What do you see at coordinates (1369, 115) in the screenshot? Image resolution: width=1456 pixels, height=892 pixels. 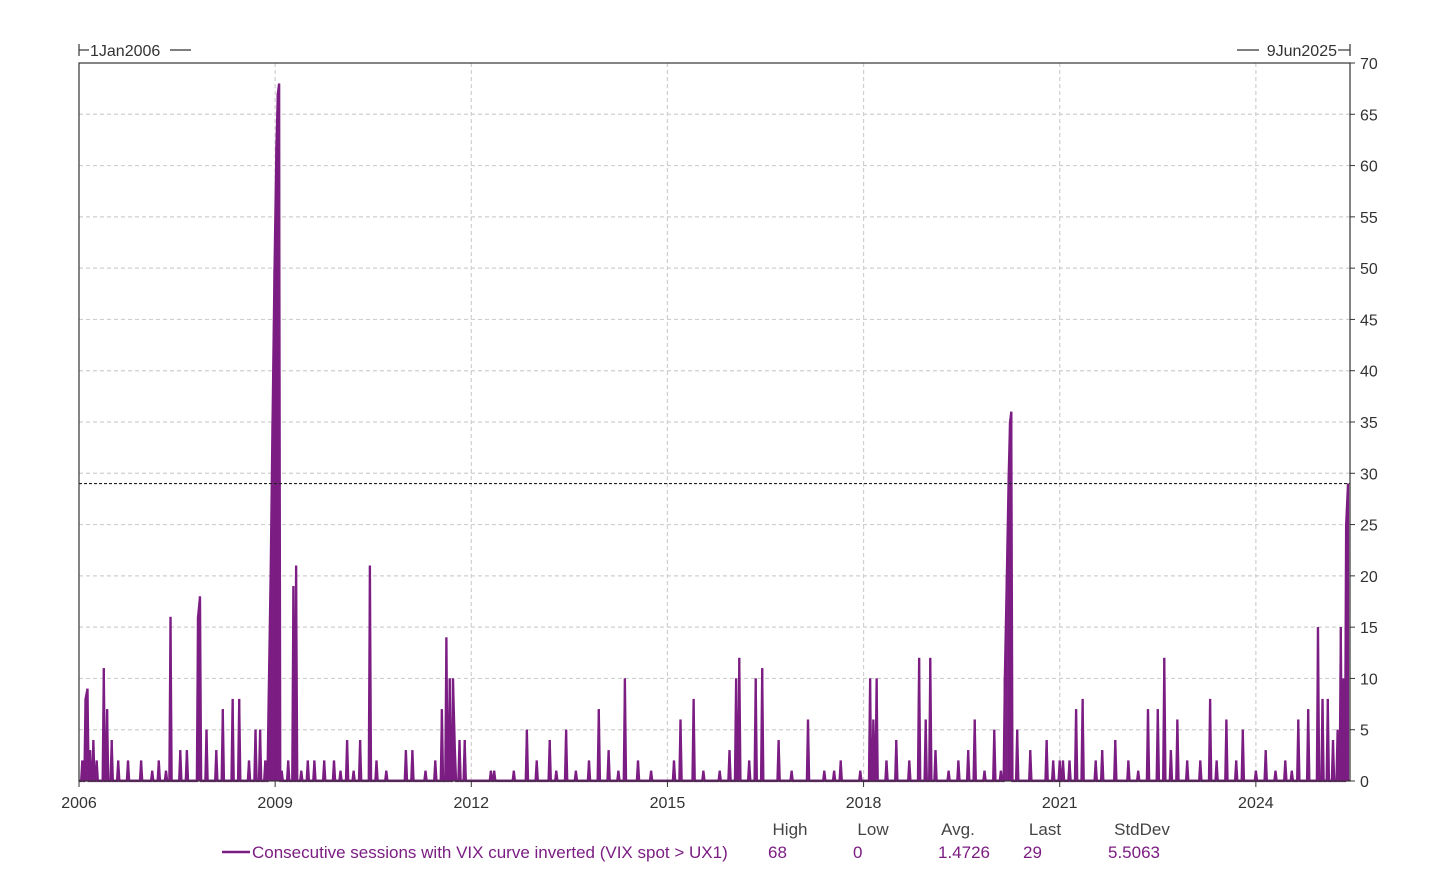 I see `y-tick-label: 65` at bounding box center [1369, 115].